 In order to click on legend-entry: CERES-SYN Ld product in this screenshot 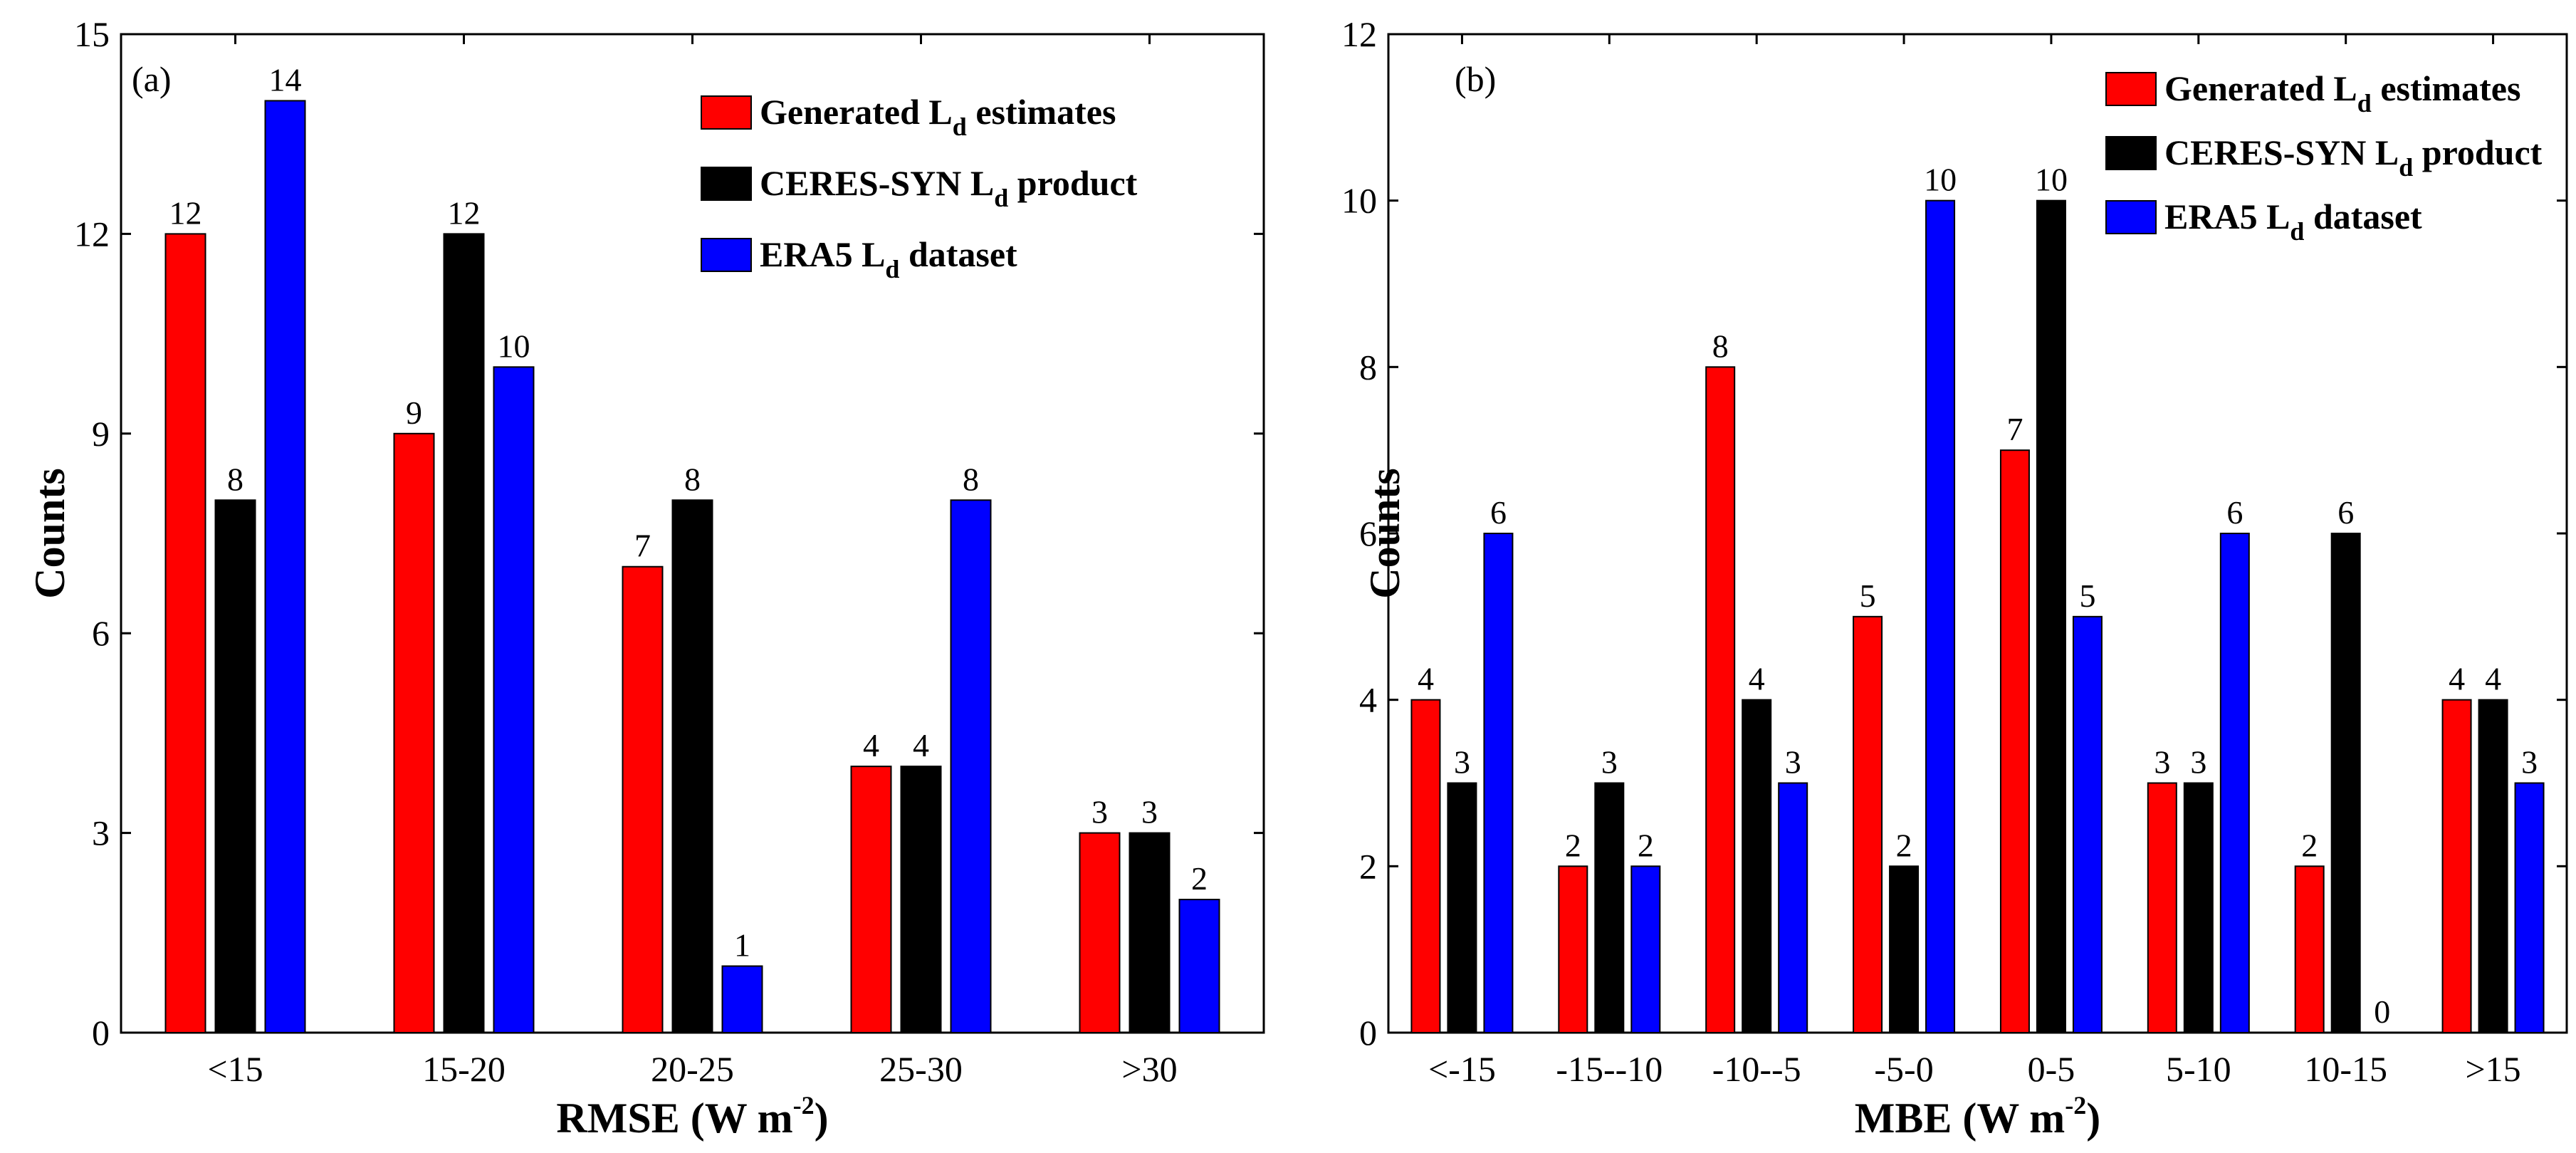, I will do `click(2353, 157)`.